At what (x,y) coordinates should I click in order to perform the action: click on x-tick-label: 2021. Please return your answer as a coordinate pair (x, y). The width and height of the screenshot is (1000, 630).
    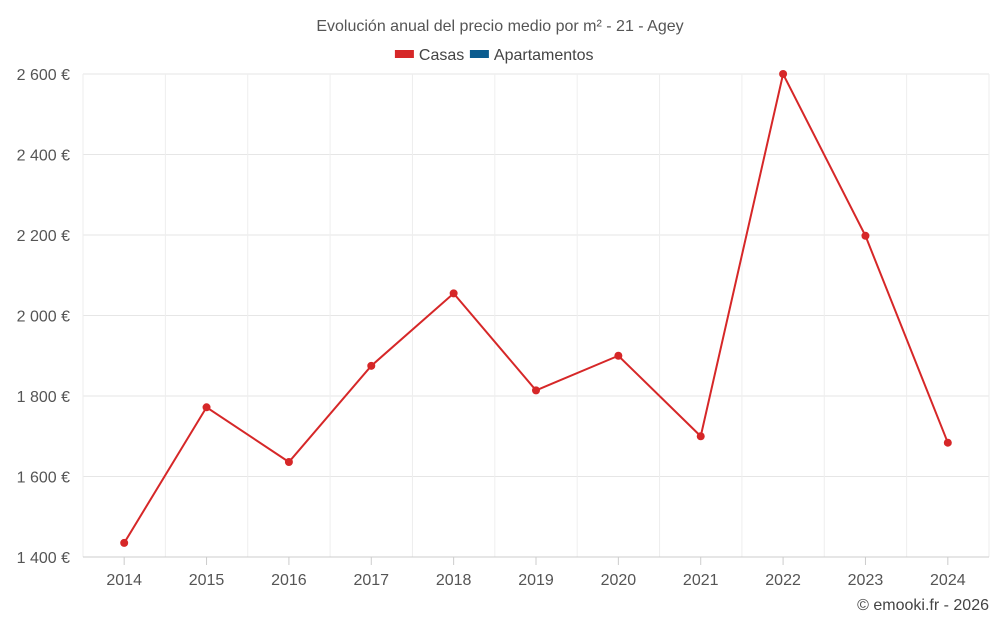
    Looking at the image, I should click on (701, 580).